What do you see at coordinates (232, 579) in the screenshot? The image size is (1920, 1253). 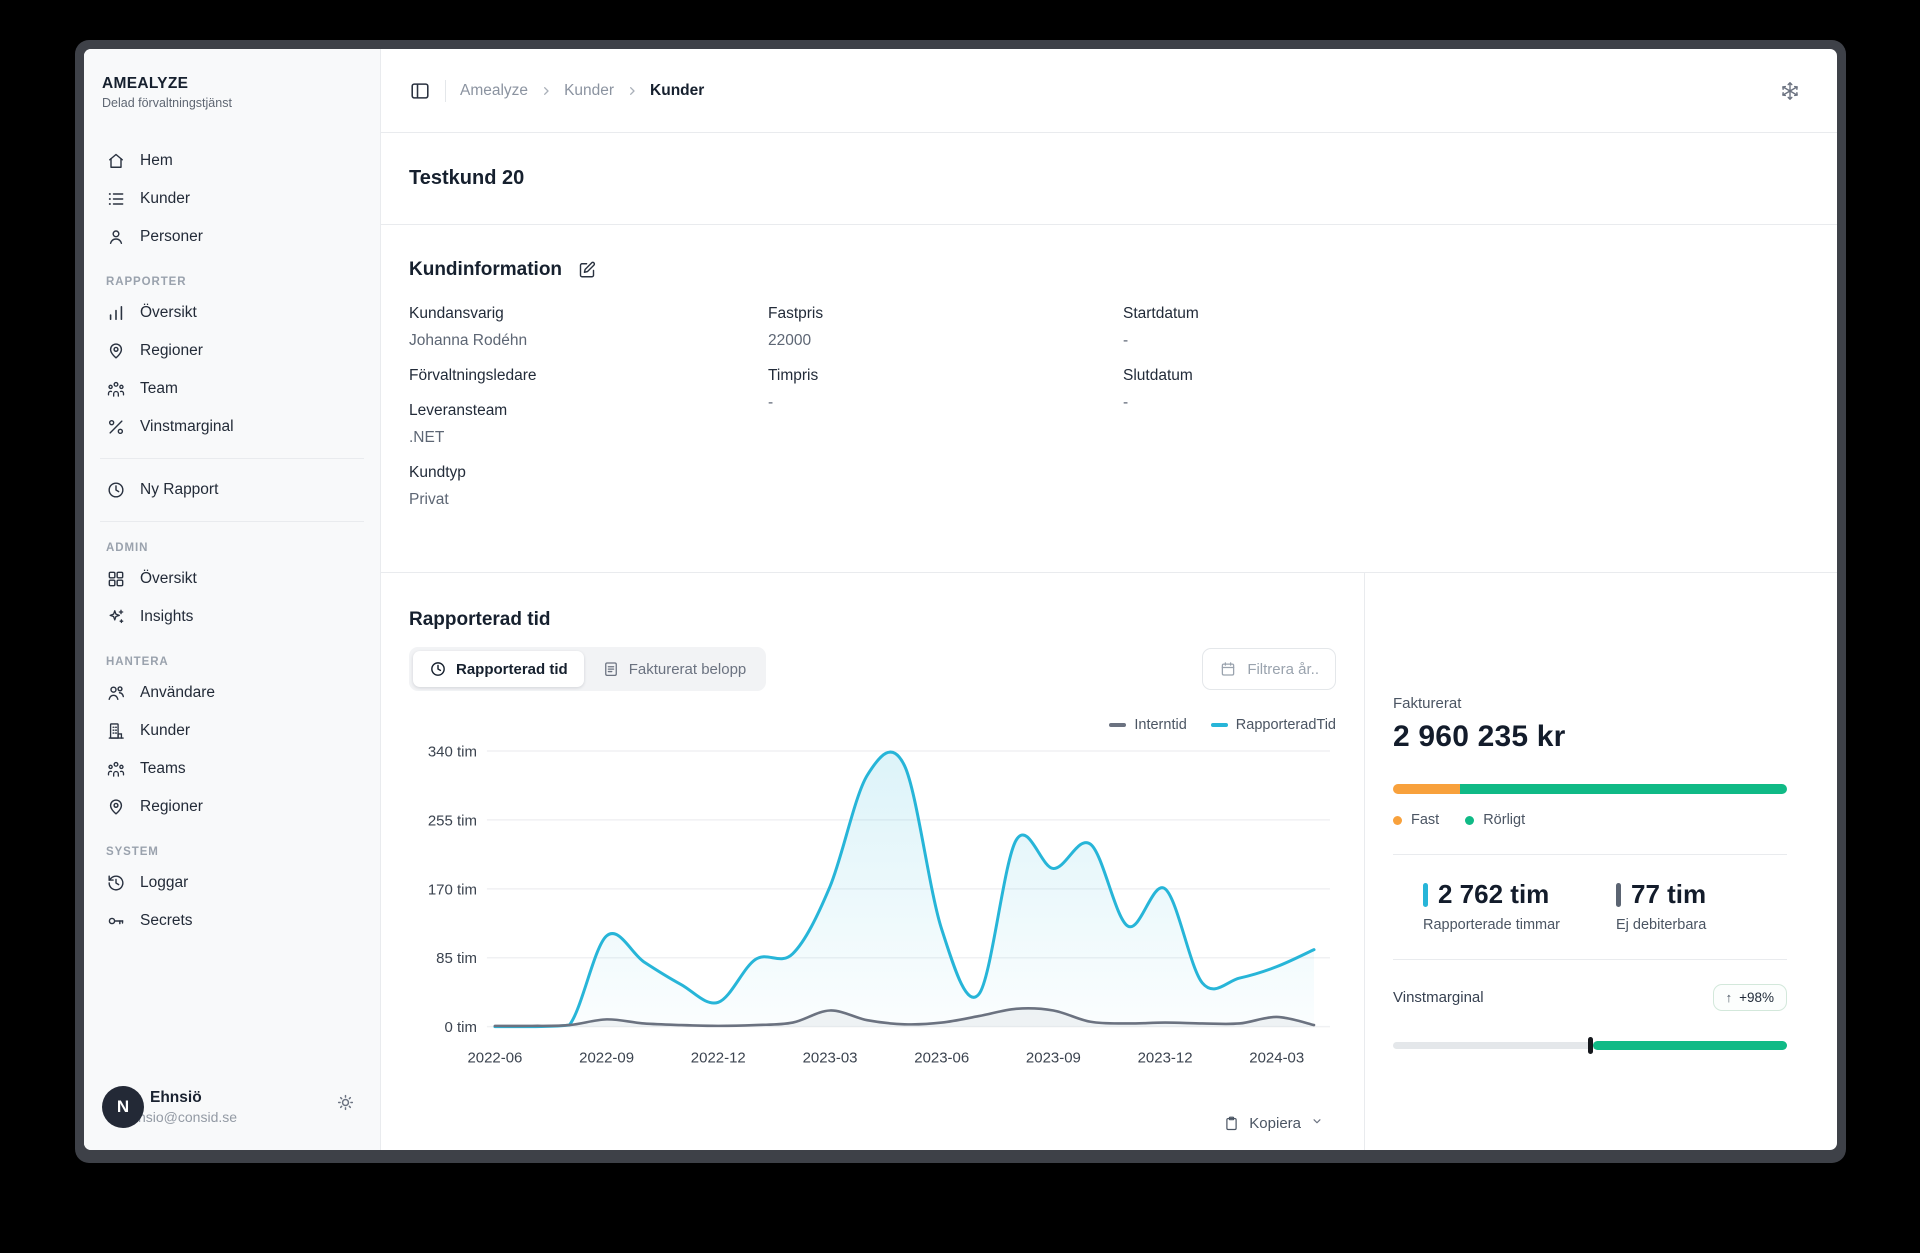 I see `sidebar-item-admin-oversikt: Översikt` at bounding box center [232, 579].